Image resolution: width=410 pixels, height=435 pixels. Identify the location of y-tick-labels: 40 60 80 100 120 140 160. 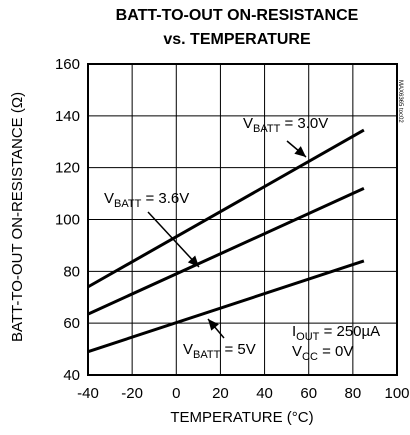
(67, 220).